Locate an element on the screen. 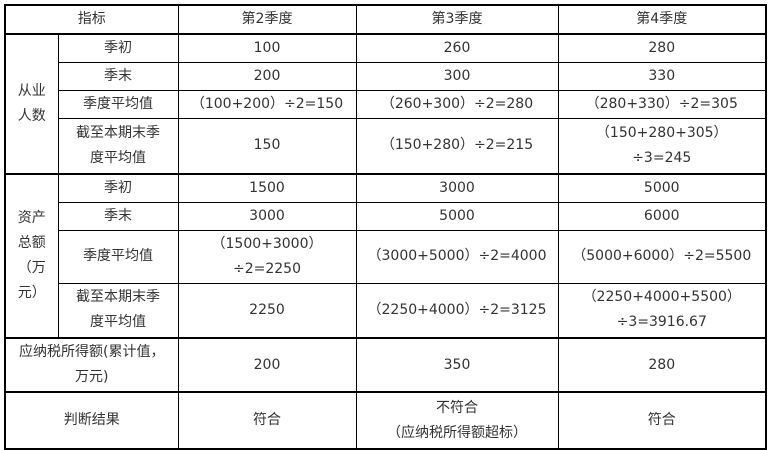 The height and width of the screenshot is (450, 770). header-quarter-3: 第3季度 is located at coordinates (457, 19).